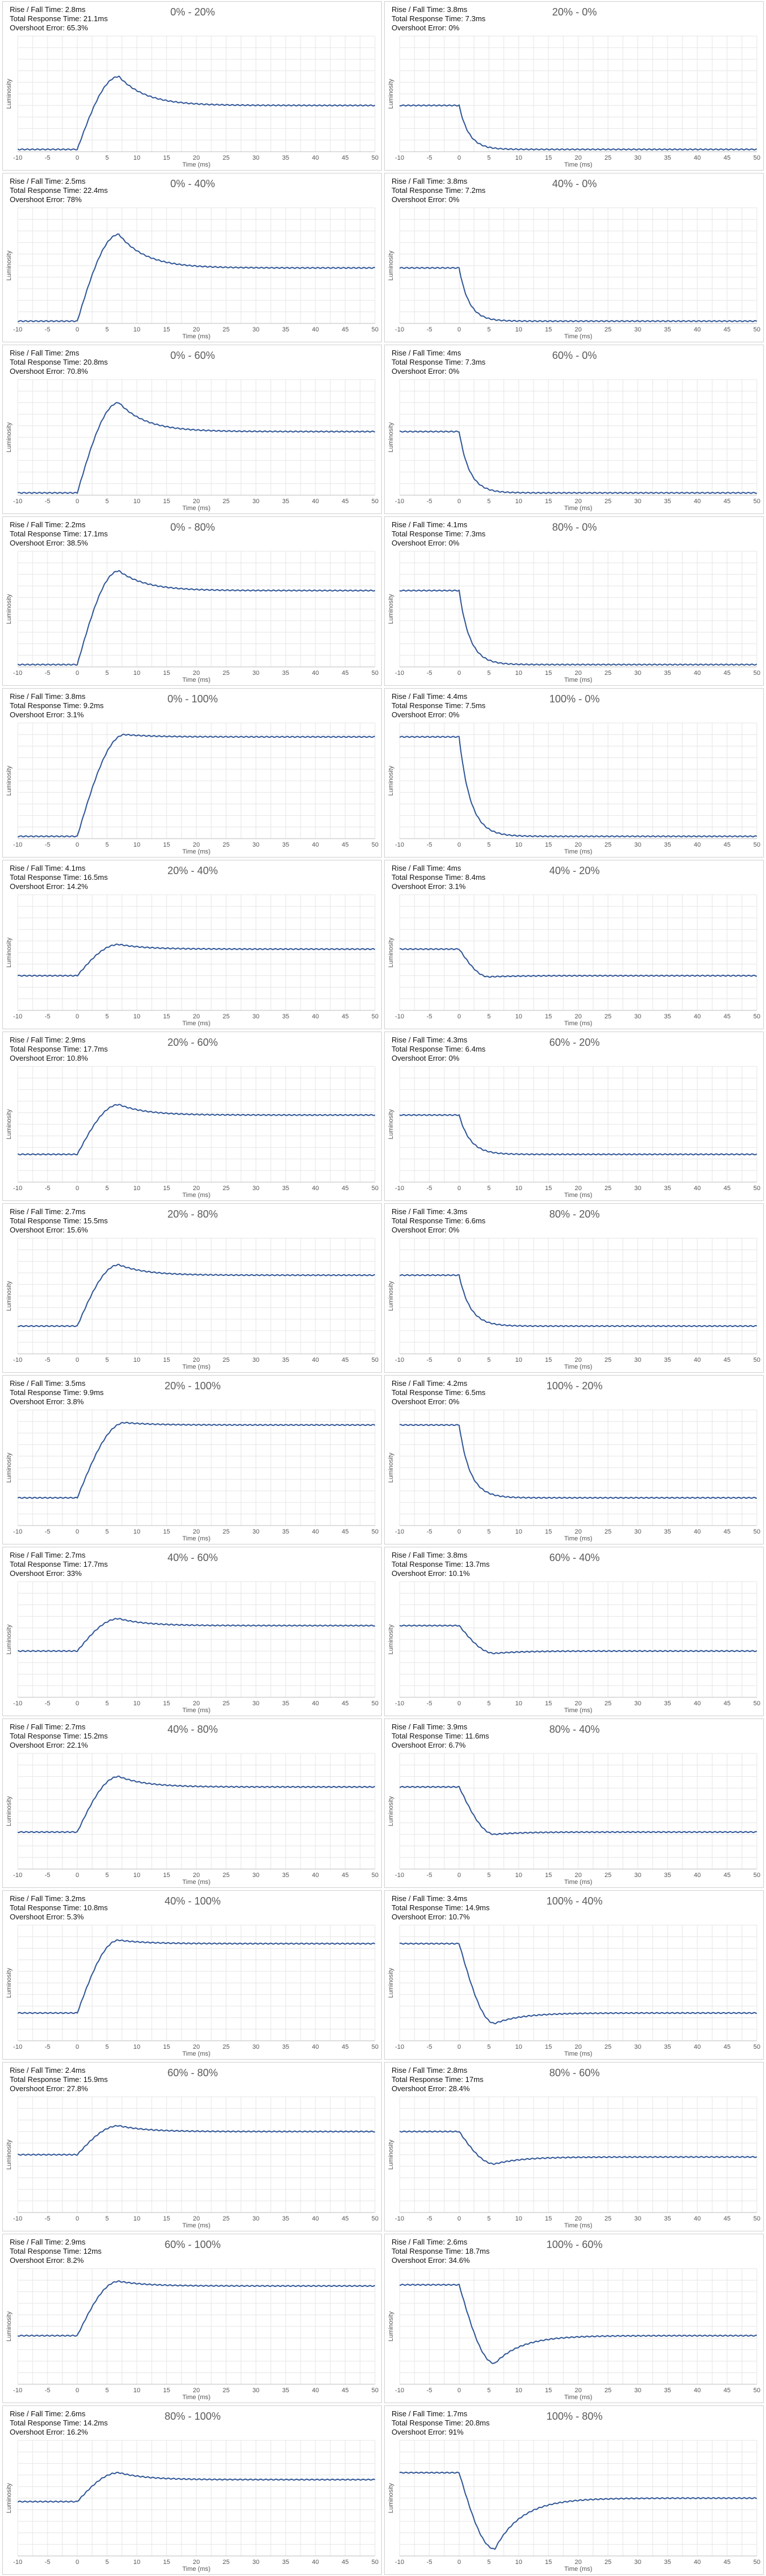 The image size is (766, 2576). Describe the element at coordinates (192, 2244) in the screenshot. I see `chart-title: 60% - 100%` at that location.